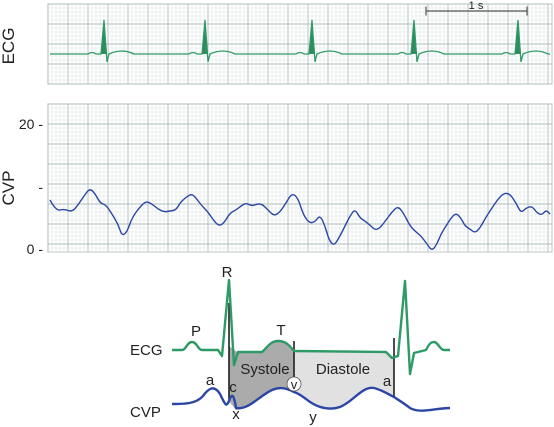 The width and height of the screenshot is (554, 427). Describe the element at coordinates (227, 272) in the screenshot. I see `r-wave-label: R` at that location.